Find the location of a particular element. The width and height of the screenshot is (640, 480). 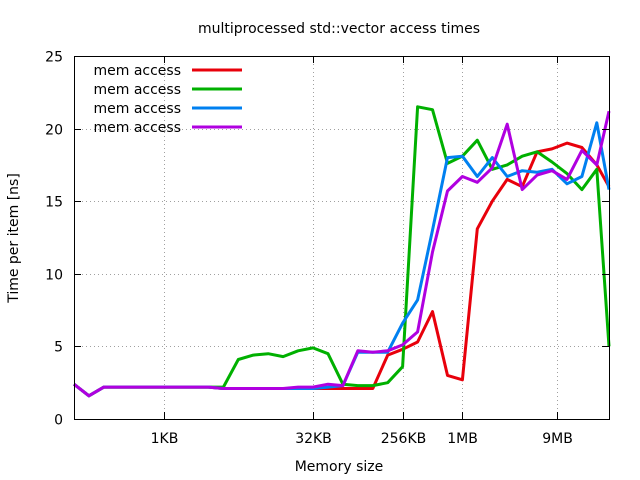

chart-title: multiprocessed std::vector access times is located at coordinates (339, 29).